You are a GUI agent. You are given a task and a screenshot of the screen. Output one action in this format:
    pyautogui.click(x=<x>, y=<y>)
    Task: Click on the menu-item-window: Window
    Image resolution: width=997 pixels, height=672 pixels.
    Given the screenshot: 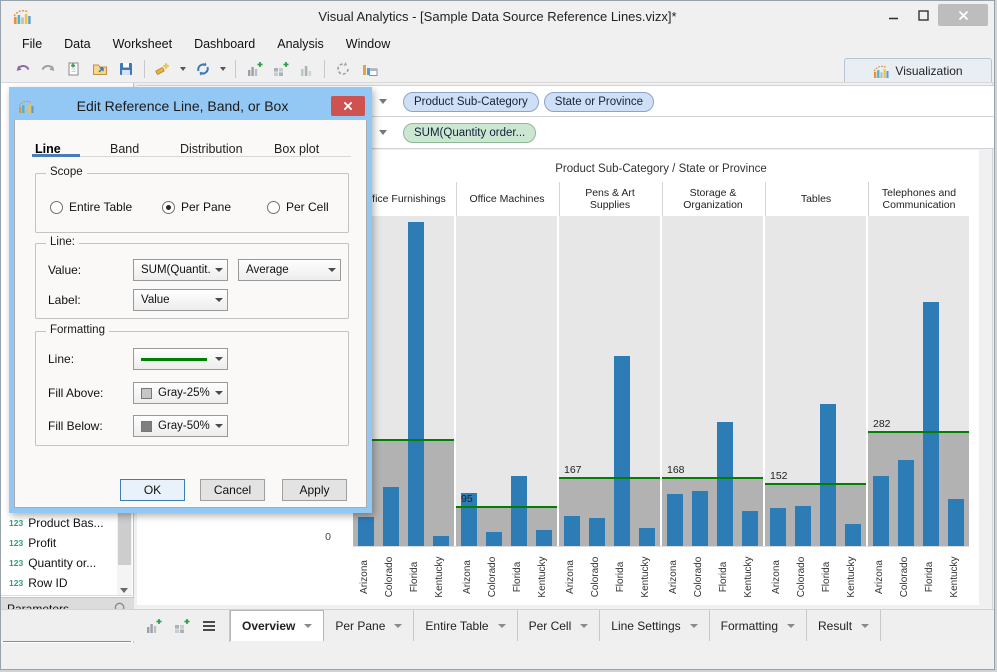 What is the action you would take?
    pyautogui.click(x=368, y=43)
    